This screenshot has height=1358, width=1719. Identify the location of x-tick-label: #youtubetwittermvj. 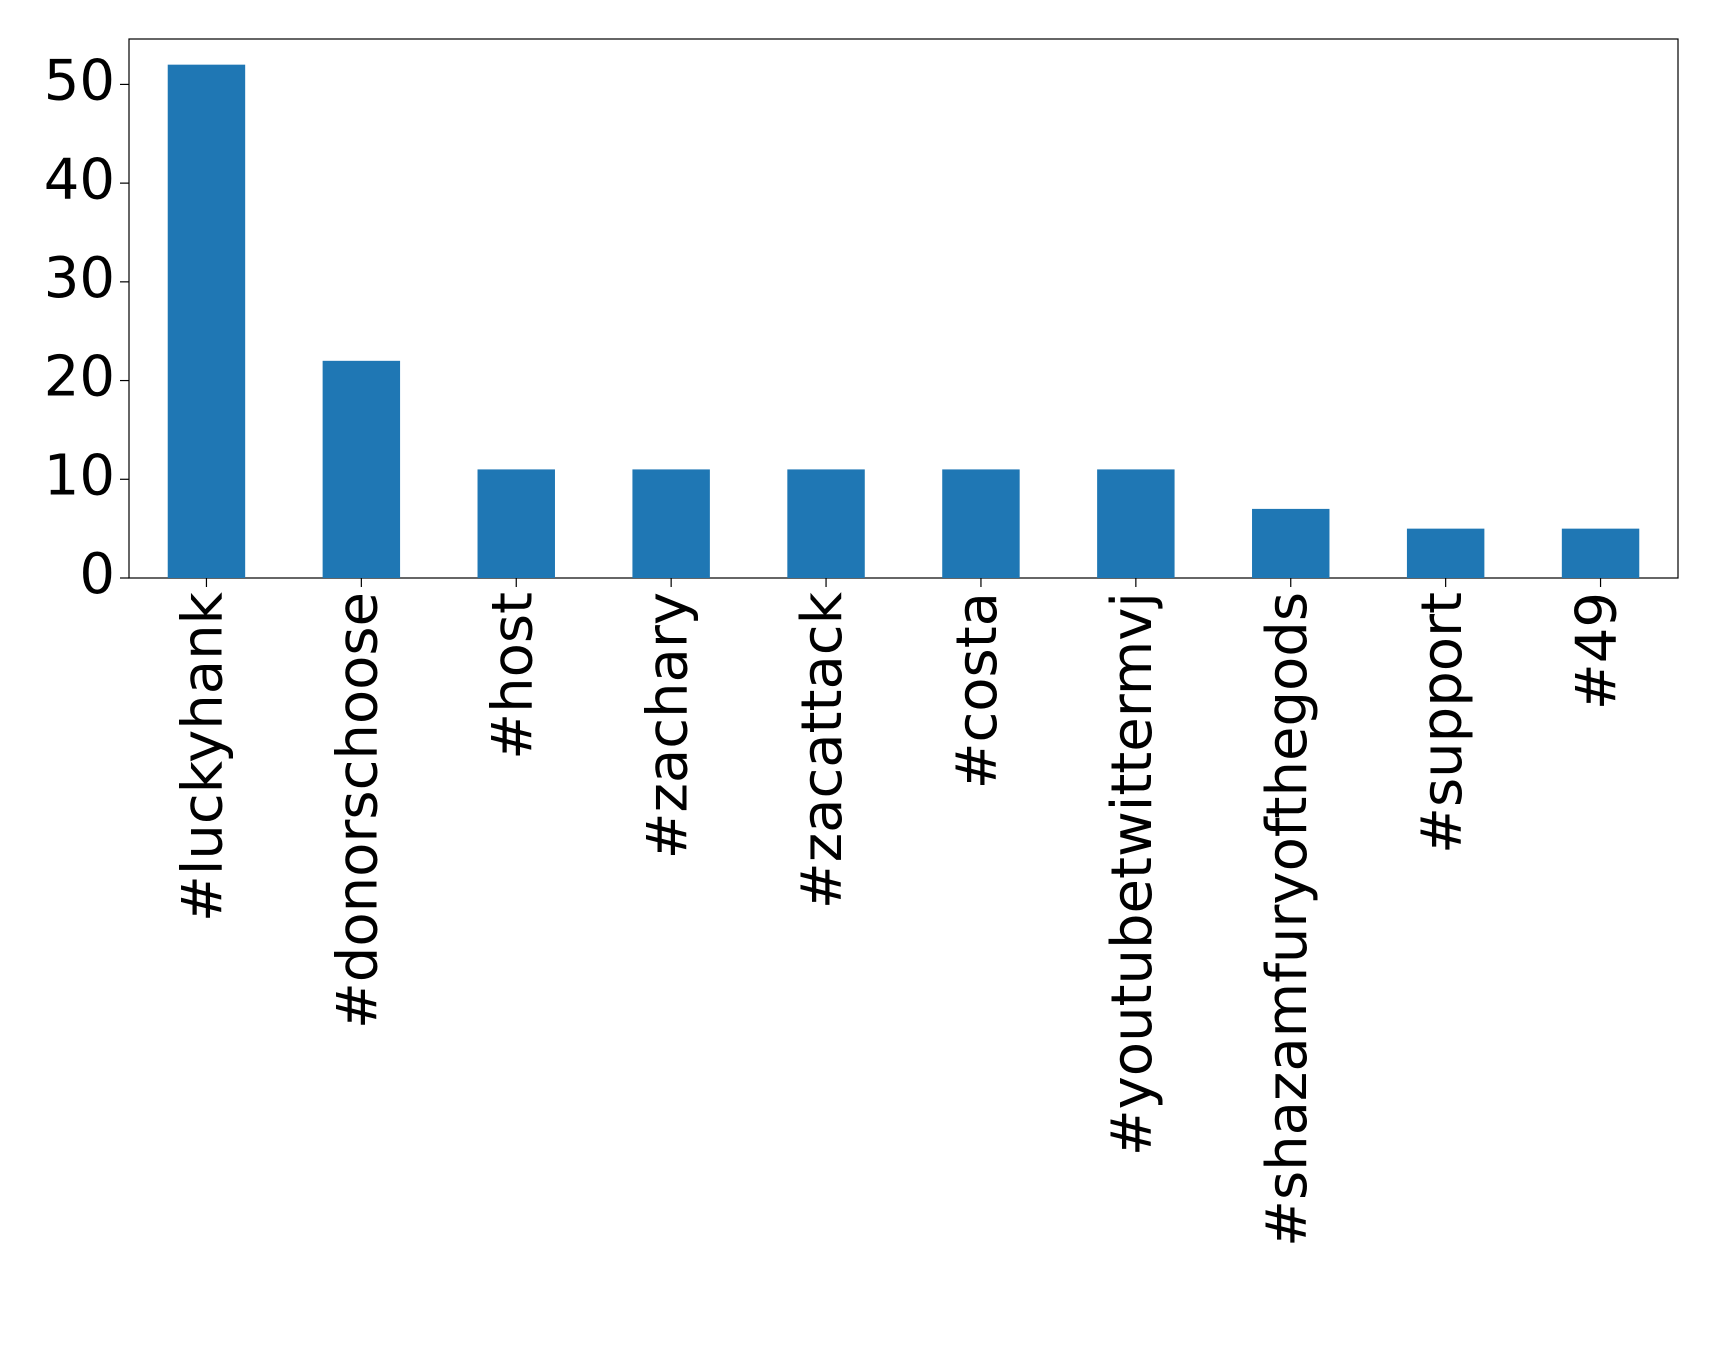
(1132, 874).